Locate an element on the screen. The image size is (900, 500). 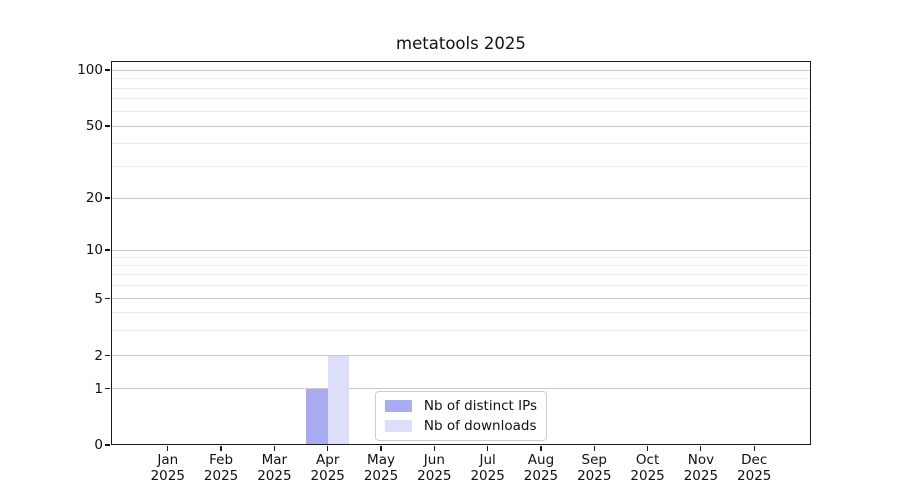
x-tick-label: Feb 2025 is located at coordinates (221, 468).